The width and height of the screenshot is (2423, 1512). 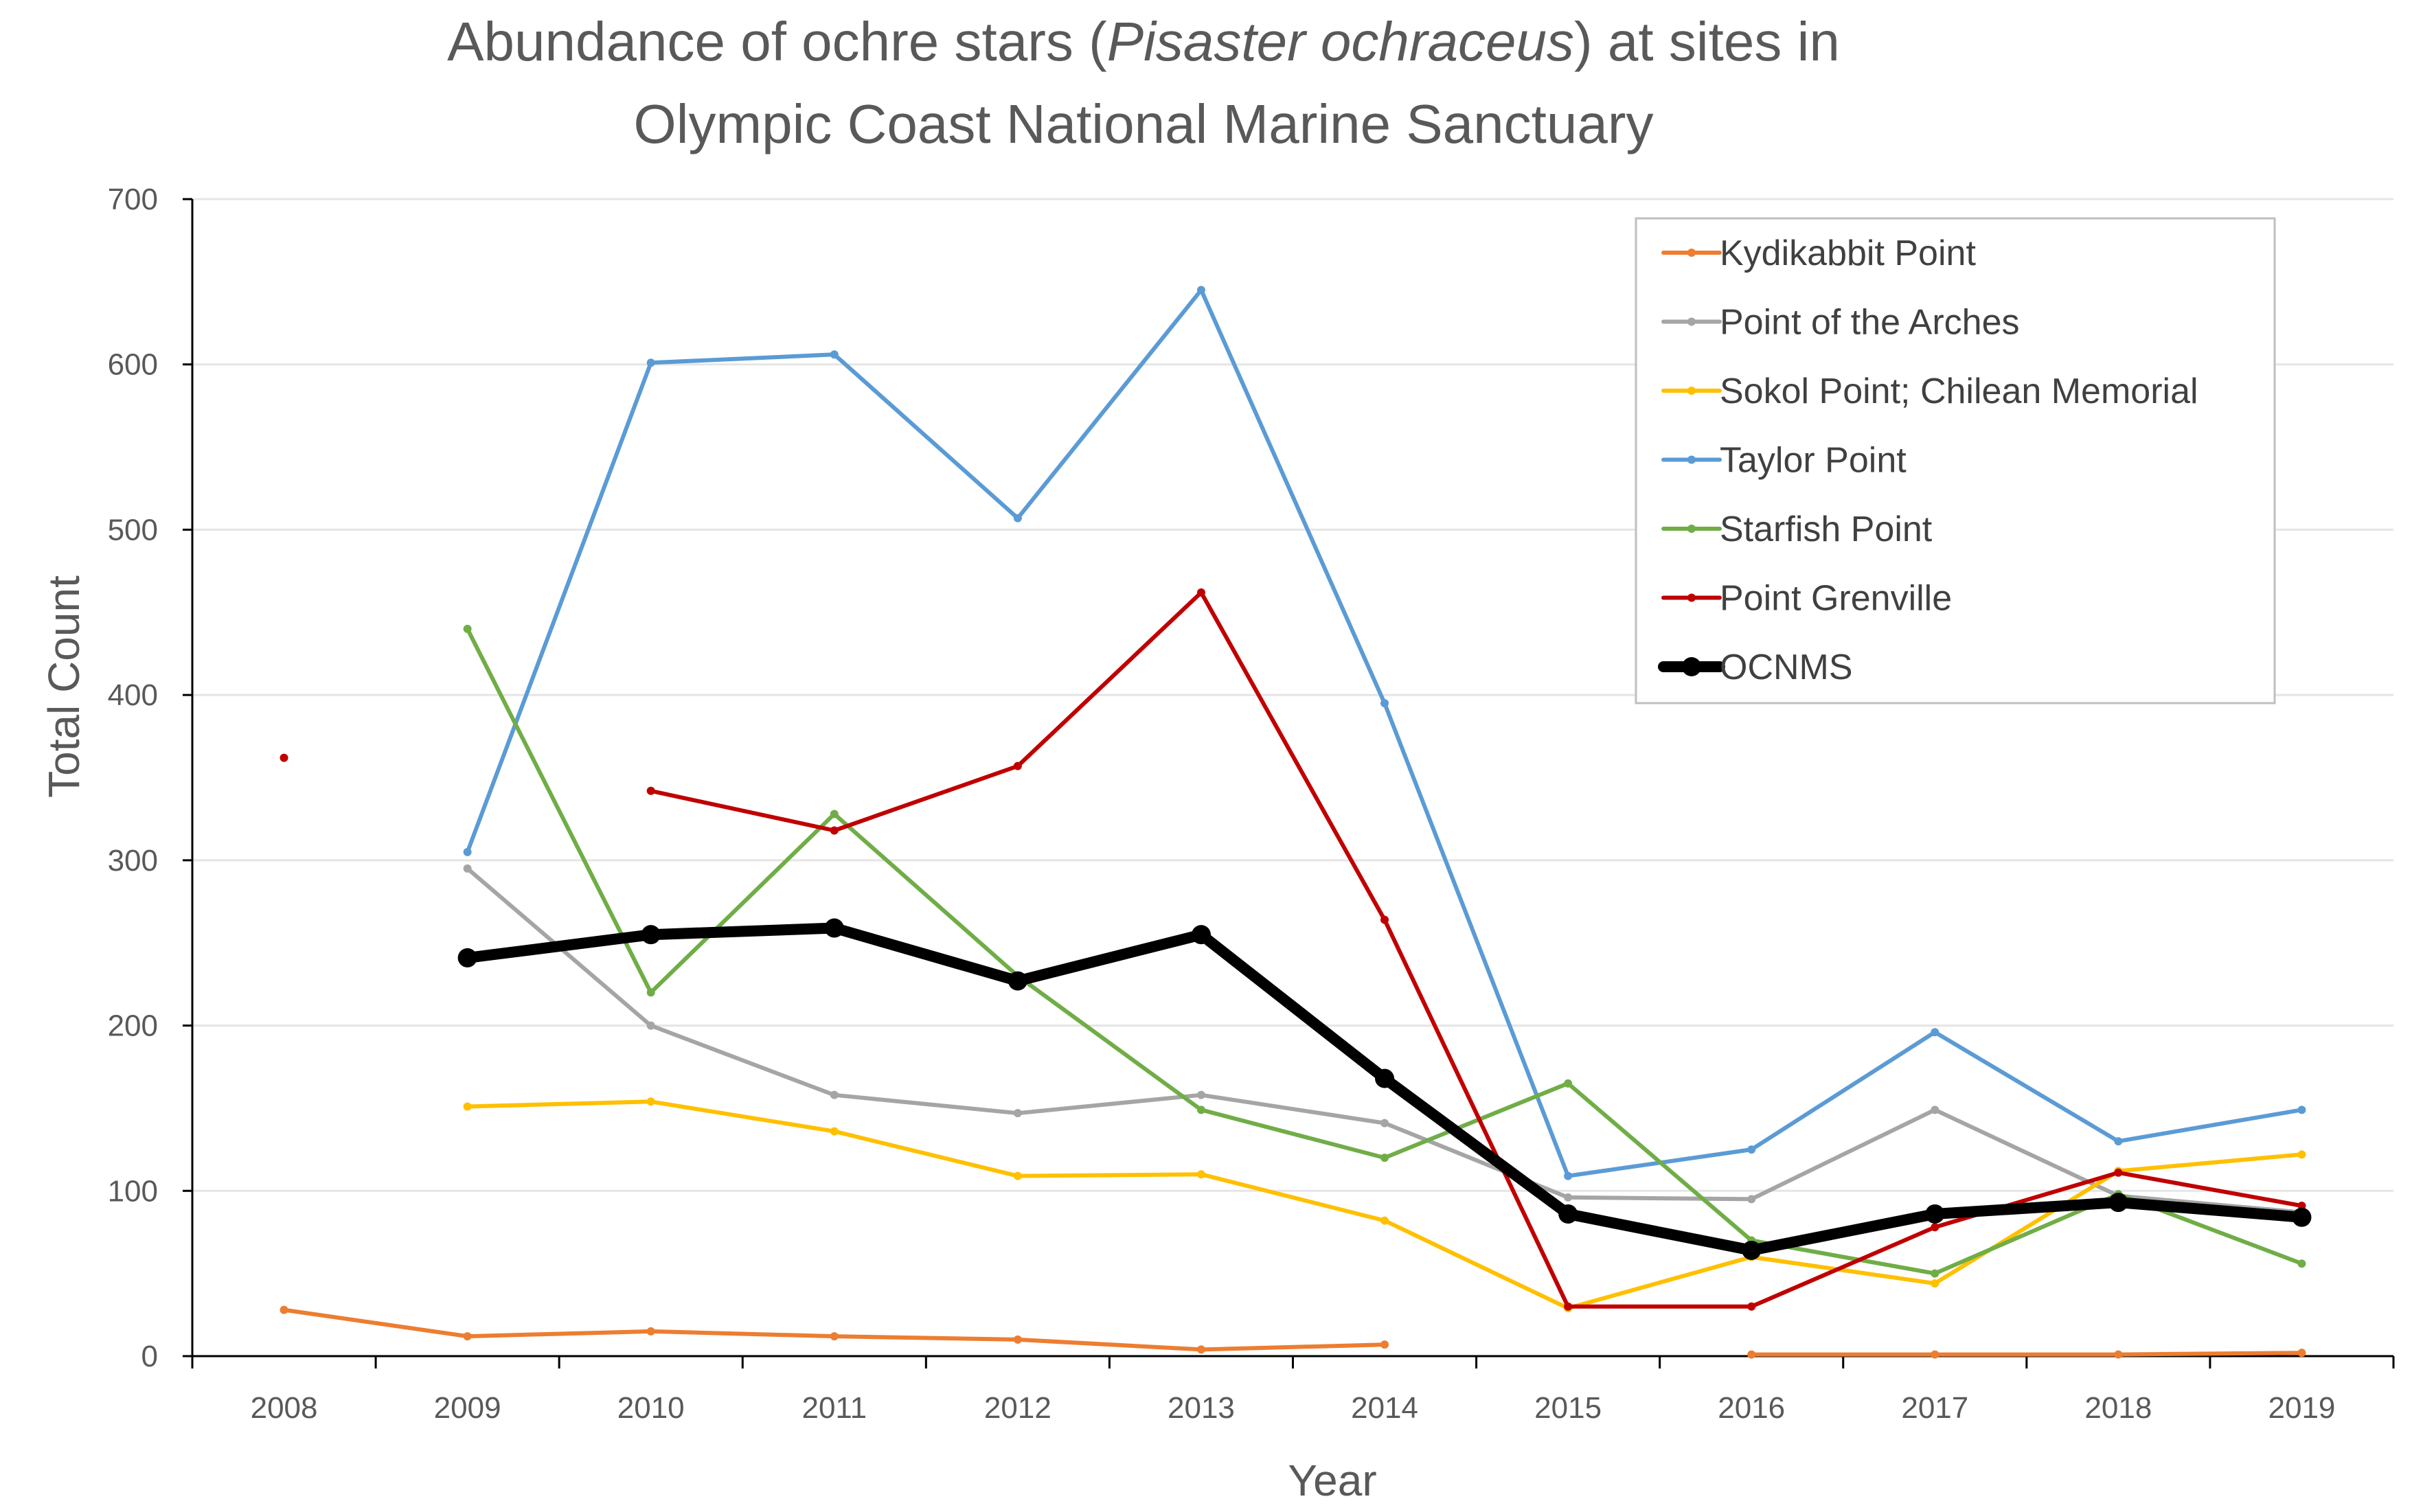 What do you see at coordinates (149, 1356) in the screenshot?
I see `y-tick-label-0: 0` at bounding box center [149, 1356].